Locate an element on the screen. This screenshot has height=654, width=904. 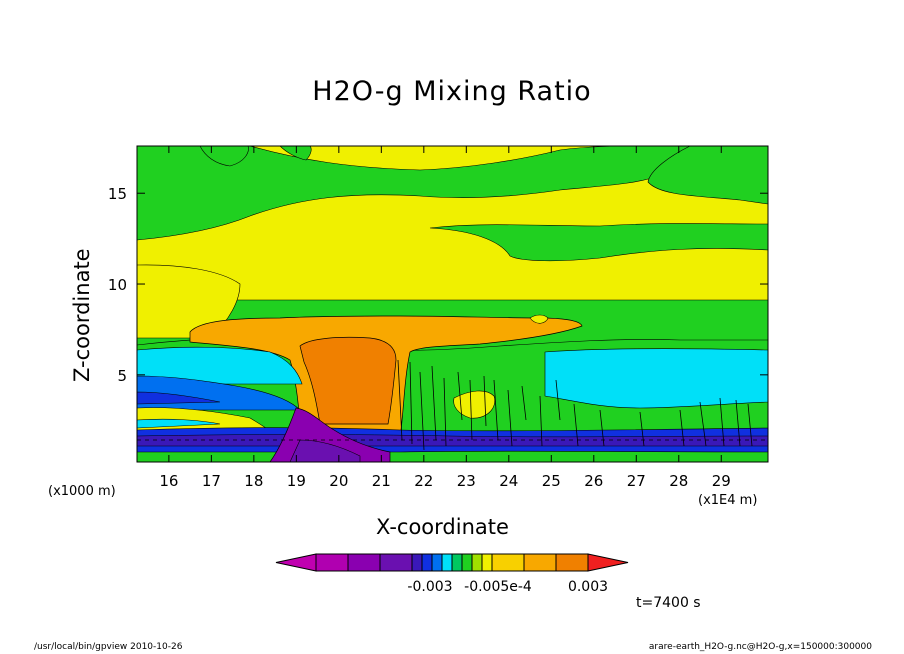
contour-navy-left is located at coordinates (179, 398).